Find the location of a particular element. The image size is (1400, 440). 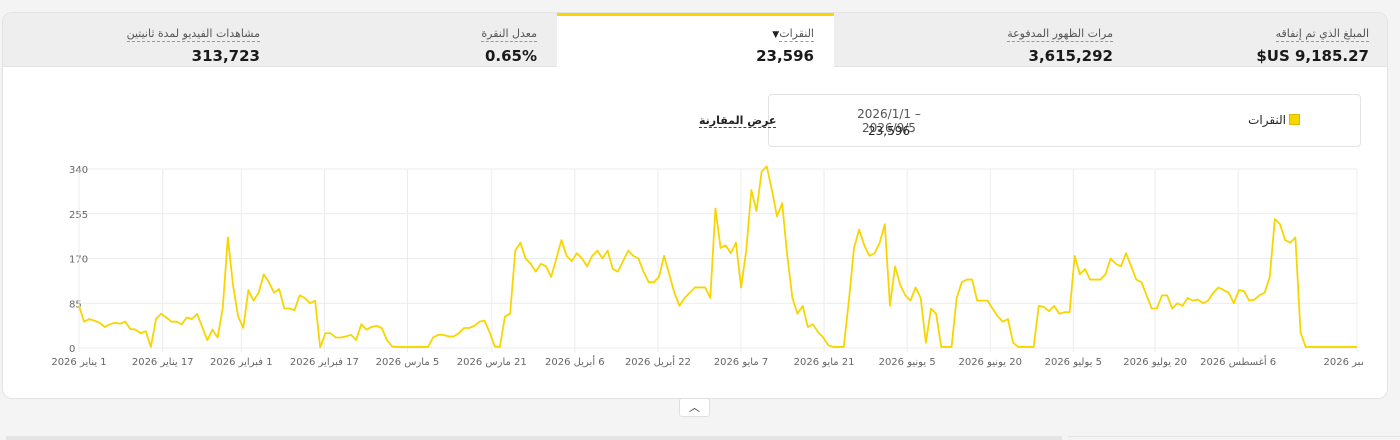

next-section-edge is located at coordinates (534, 438).